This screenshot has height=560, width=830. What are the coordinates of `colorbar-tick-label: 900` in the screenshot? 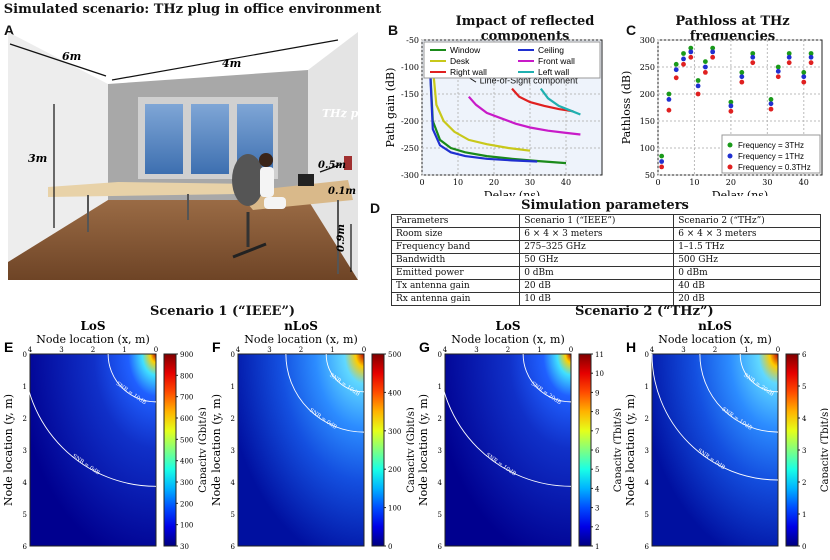 It's located at (186, 355).